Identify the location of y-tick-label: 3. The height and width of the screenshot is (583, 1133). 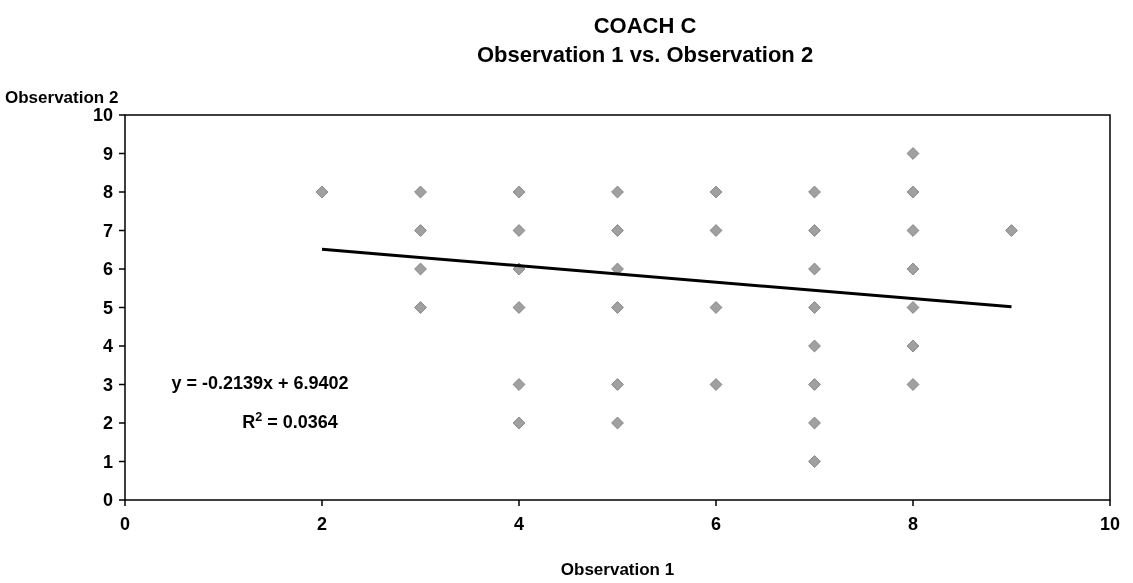
(107, 384).